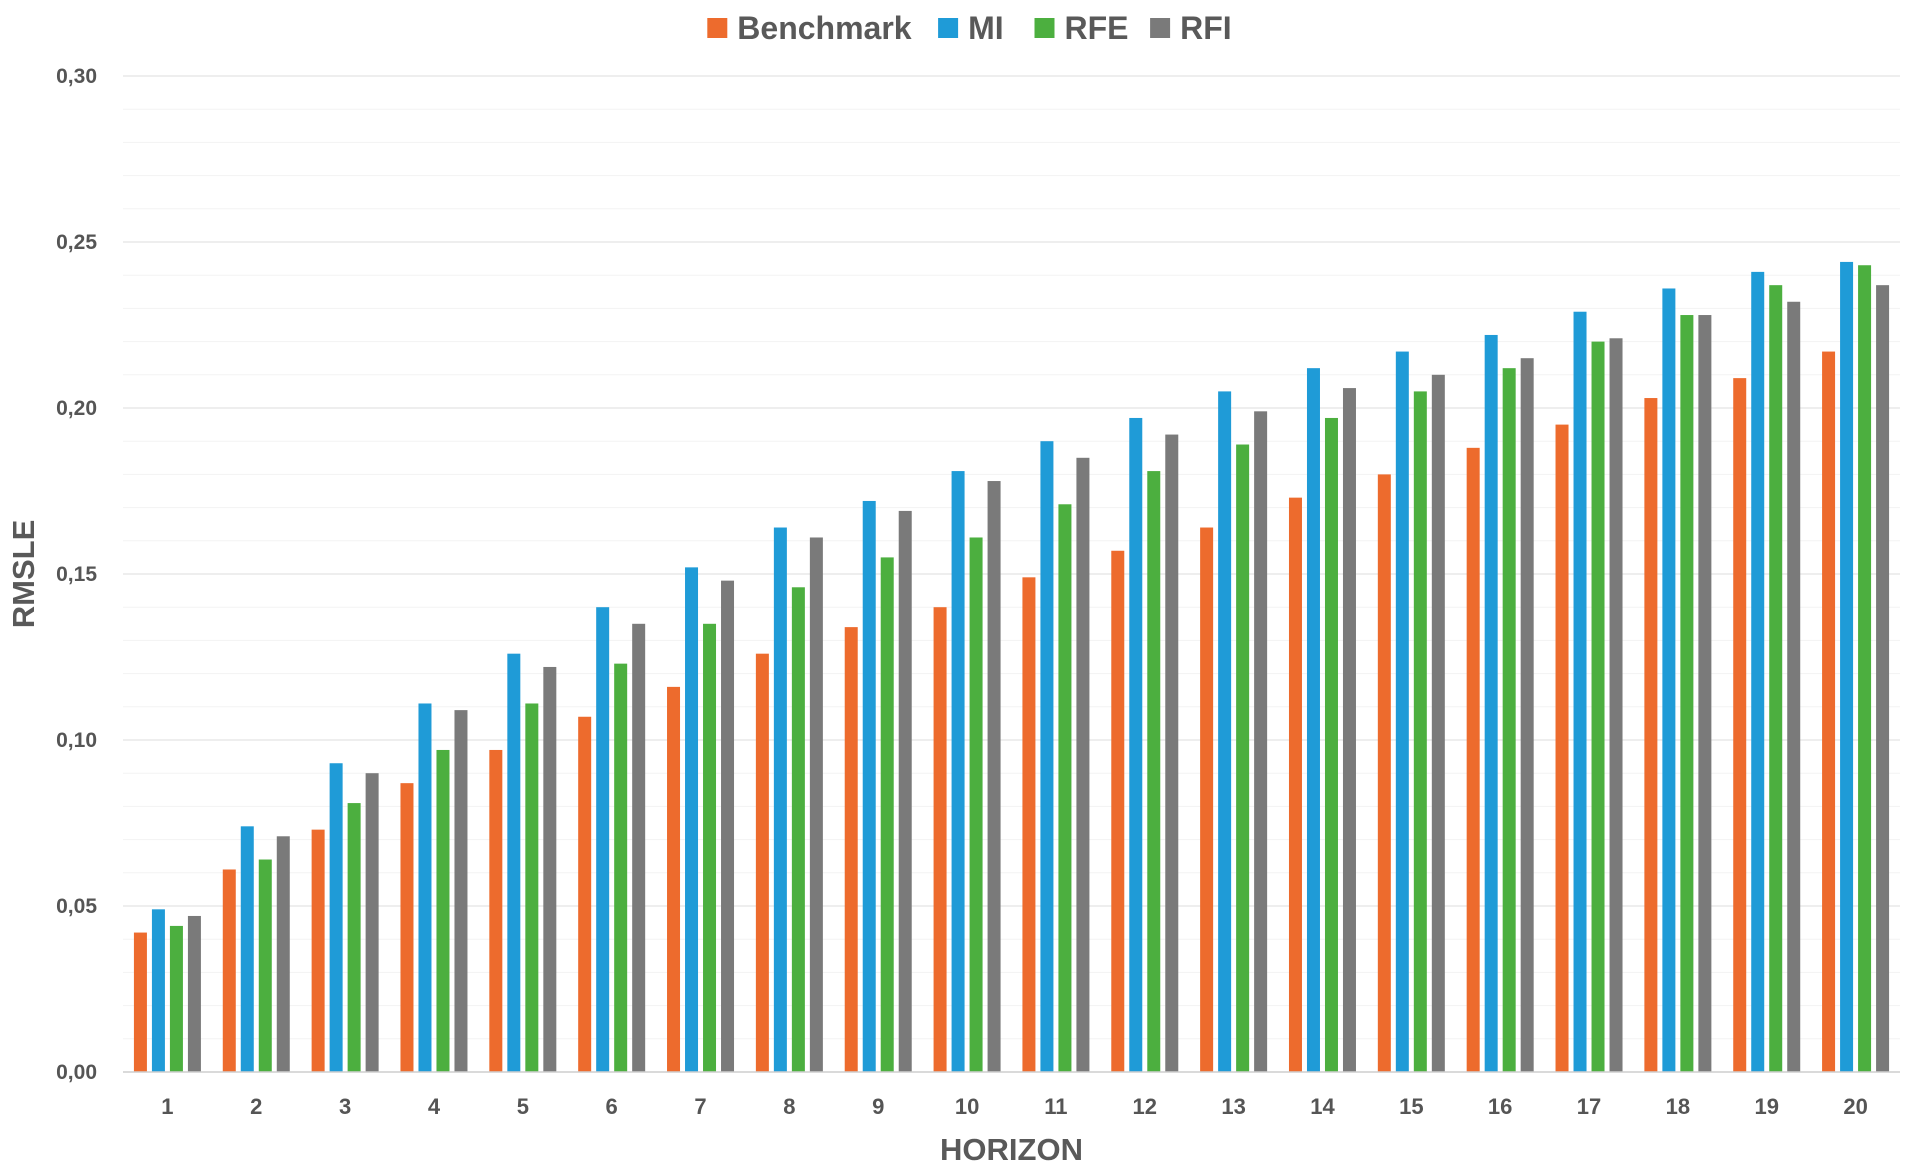  Describe the element at coordinates (824, 28) in the screenshot. I see `legend-label-benchmark: Benchmark` at that location.